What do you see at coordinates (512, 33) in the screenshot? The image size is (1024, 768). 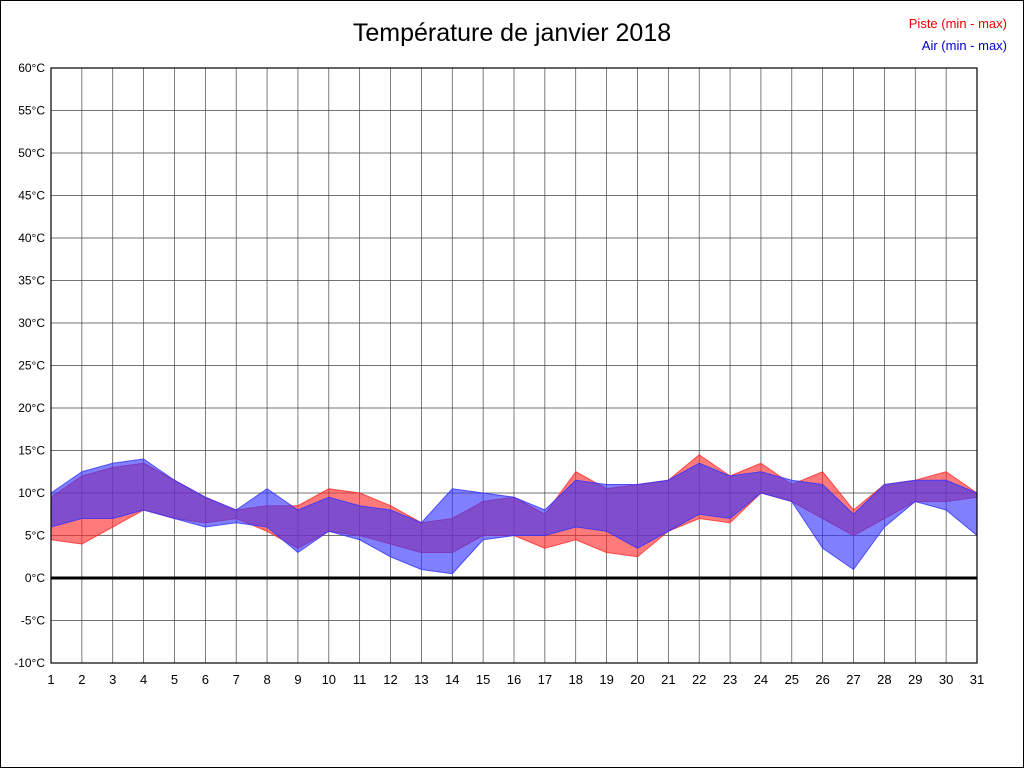 I see `chart-title: Température de janvier 2018` at bounding box center [512, 33].